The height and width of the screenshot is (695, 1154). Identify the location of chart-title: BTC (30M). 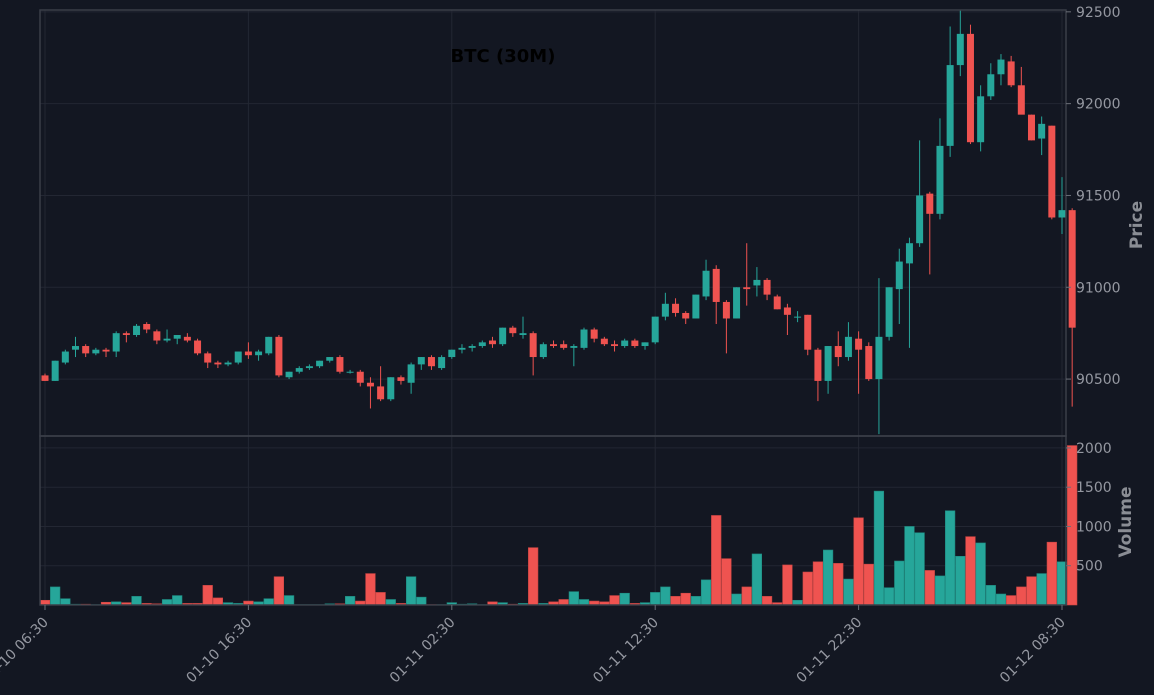
(503, 56).